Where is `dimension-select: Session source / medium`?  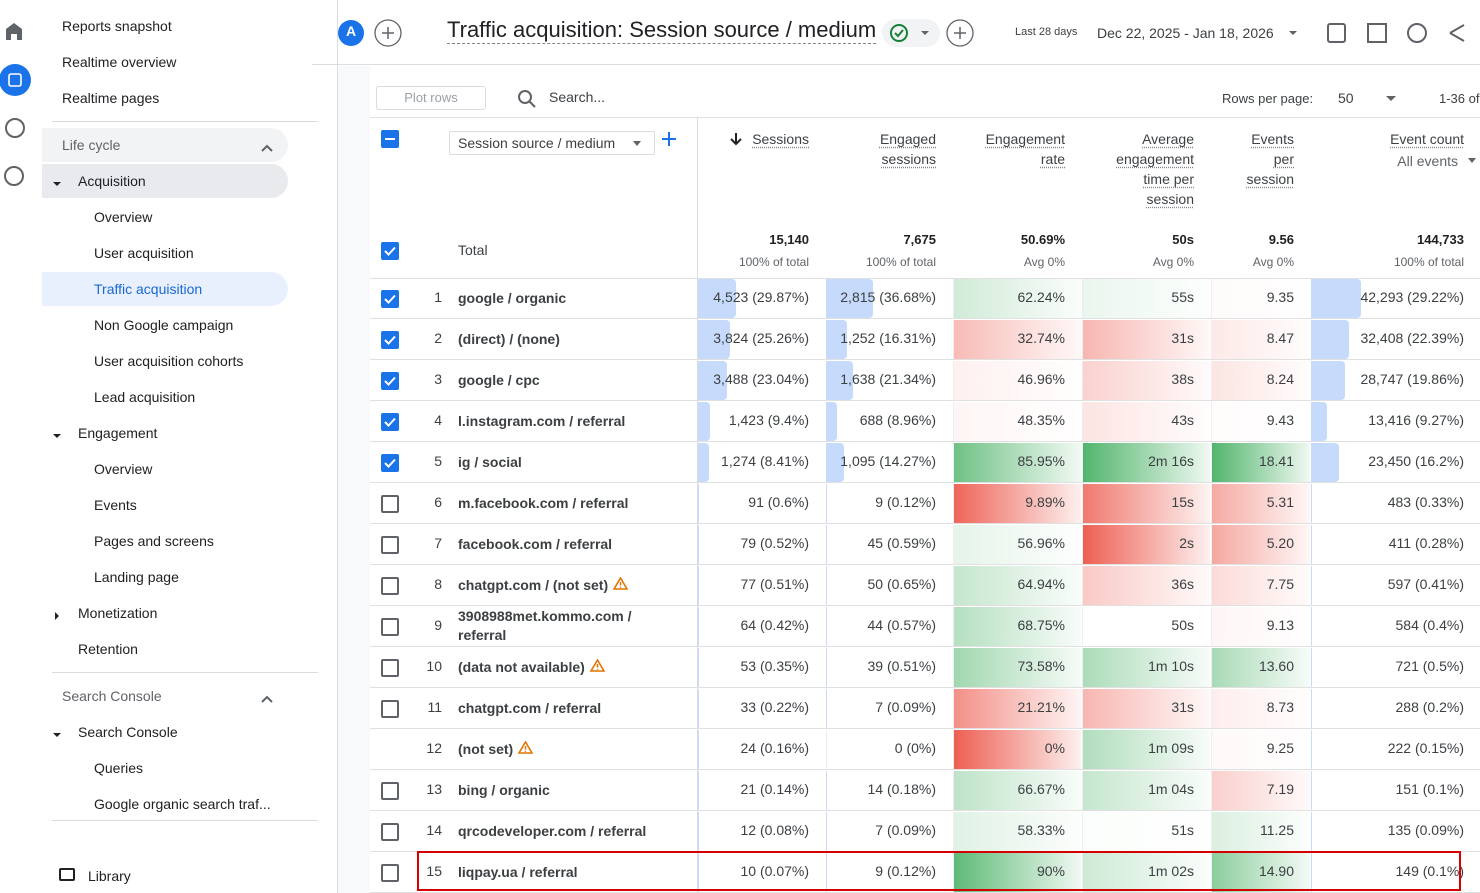 dimension-select: Session source / medium is located at coordinates (552, 143).